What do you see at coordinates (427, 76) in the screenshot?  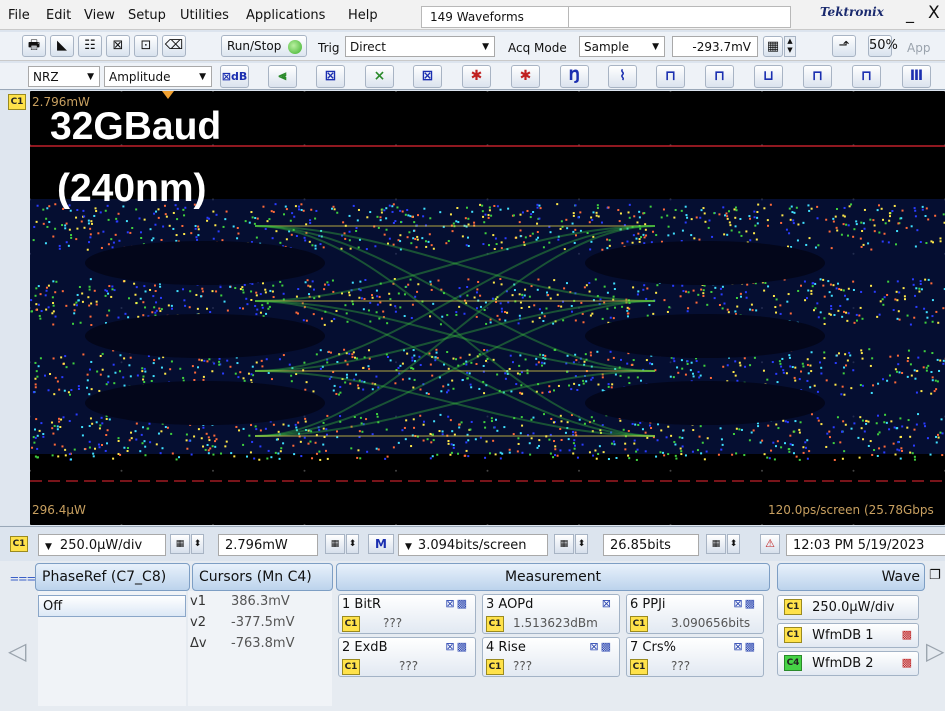 I see `eye-width-icon: ⊠` at bounding box center [427, 76].